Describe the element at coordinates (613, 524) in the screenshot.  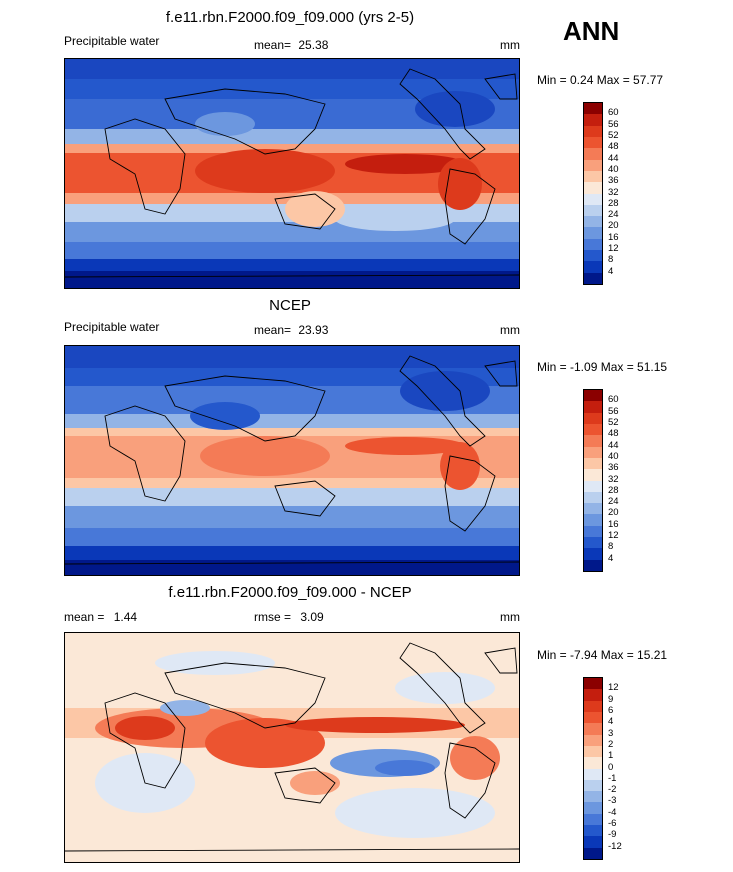
I see `colorbar-tick-label: 16` at that location.